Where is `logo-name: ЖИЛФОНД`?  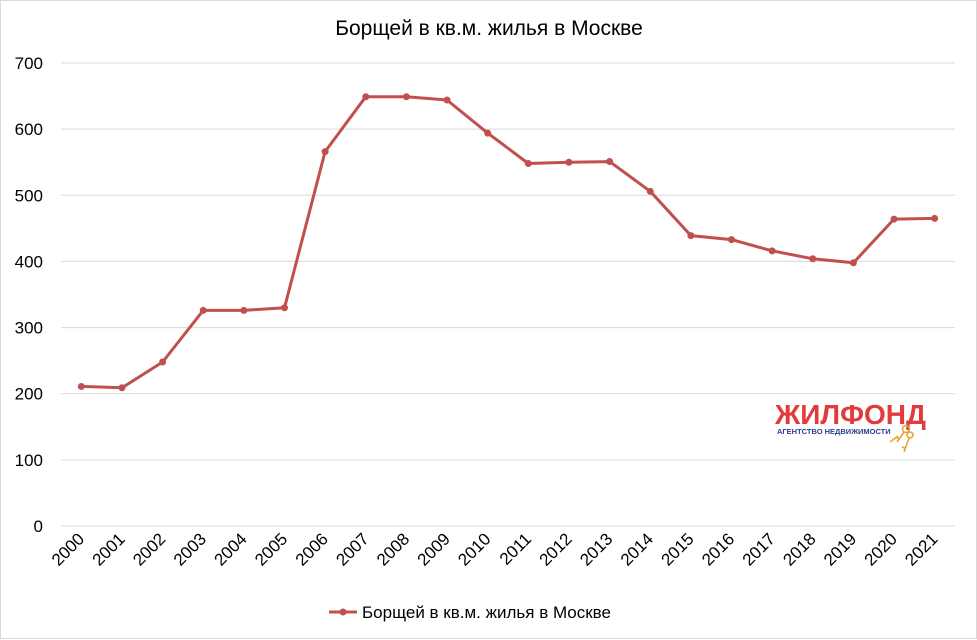
logo-name: ЖИЛФОНД is located at coordinates (850, 414).